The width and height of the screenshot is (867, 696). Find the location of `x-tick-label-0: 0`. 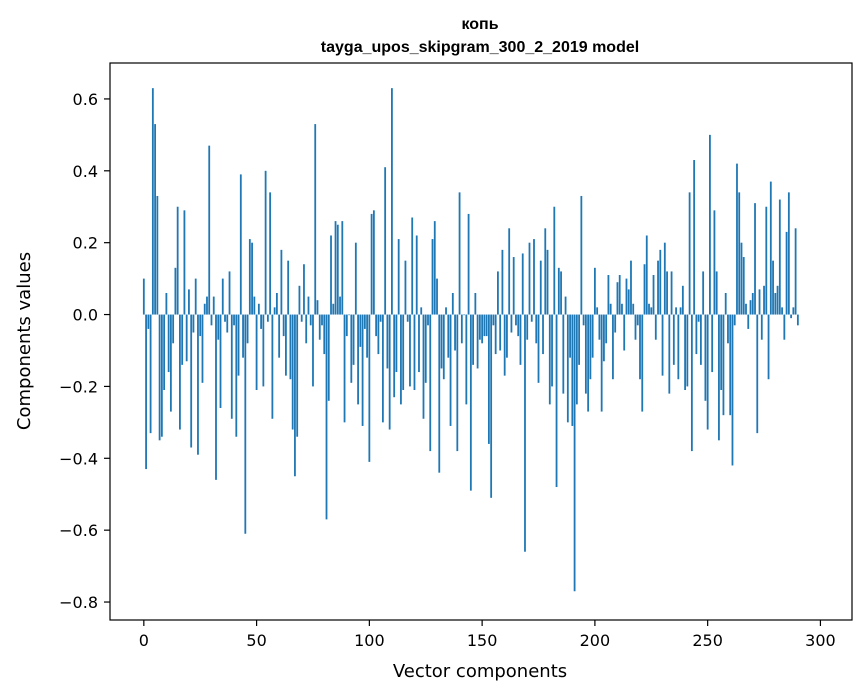

x-tick-label-0: 0 is located at coordinates (144, 640).